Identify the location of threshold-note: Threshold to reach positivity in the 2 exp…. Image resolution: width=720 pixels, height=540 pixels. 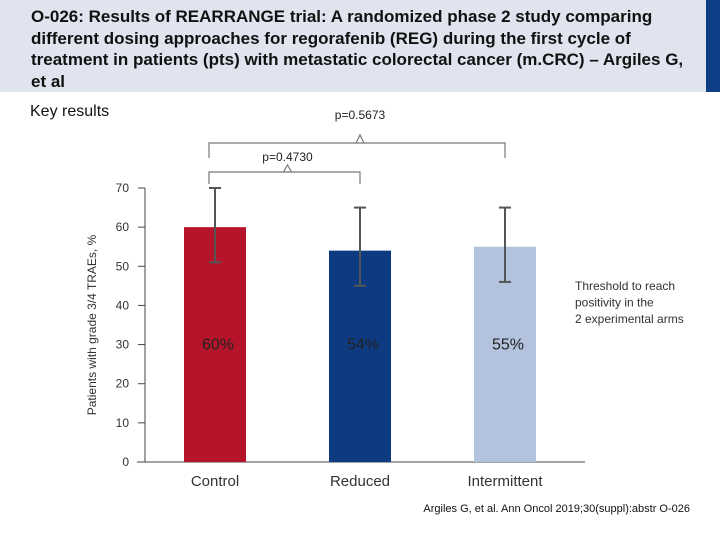
(629, 302).